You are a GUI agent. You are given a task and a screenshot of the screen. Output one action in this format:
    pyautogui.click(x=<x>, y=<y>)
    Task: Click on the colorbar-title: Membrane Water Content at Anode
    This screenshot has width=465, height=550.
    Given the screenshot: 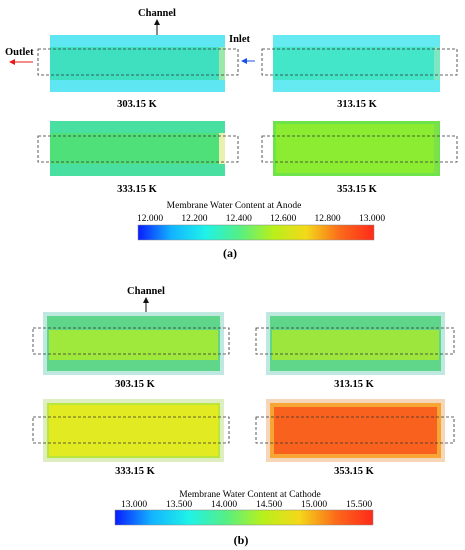 What is the action you would take?
    pyautogui.click(x=234, y=206)
    